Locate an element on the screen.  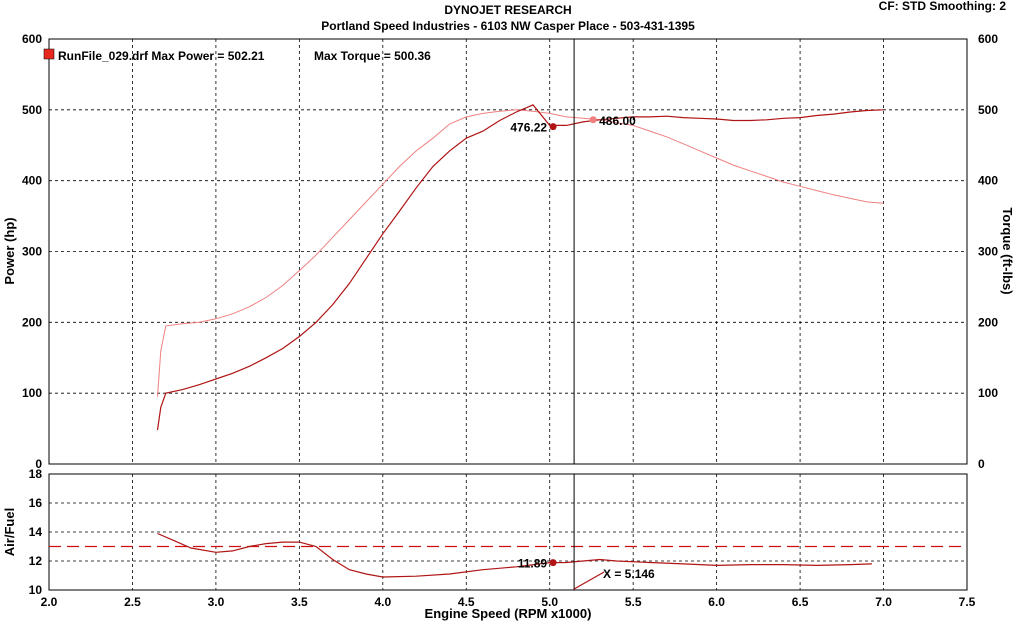
x-tick-label: 3.0 is located at coordinates (216, 602).